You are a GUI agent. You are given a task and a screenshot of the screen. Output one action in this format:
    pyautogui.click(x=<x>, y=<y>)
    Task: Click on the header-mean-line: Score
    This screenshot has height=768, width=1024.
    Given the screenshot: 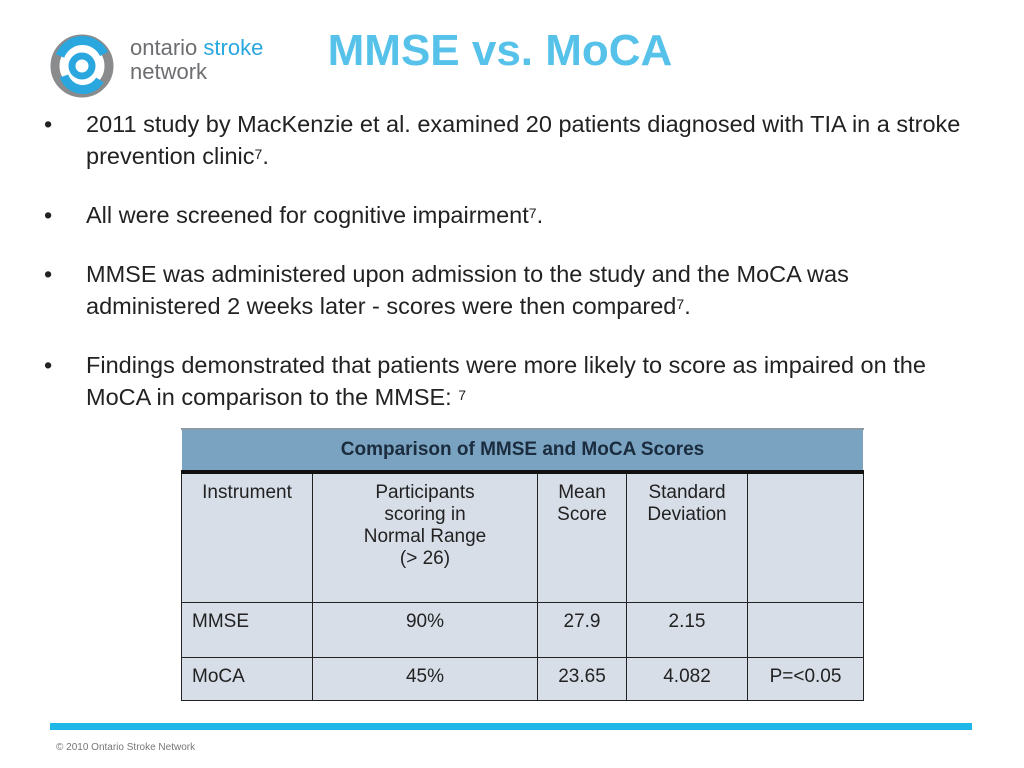 What is the action you would take?
    pyautogui.click(x=582, y=514)
    